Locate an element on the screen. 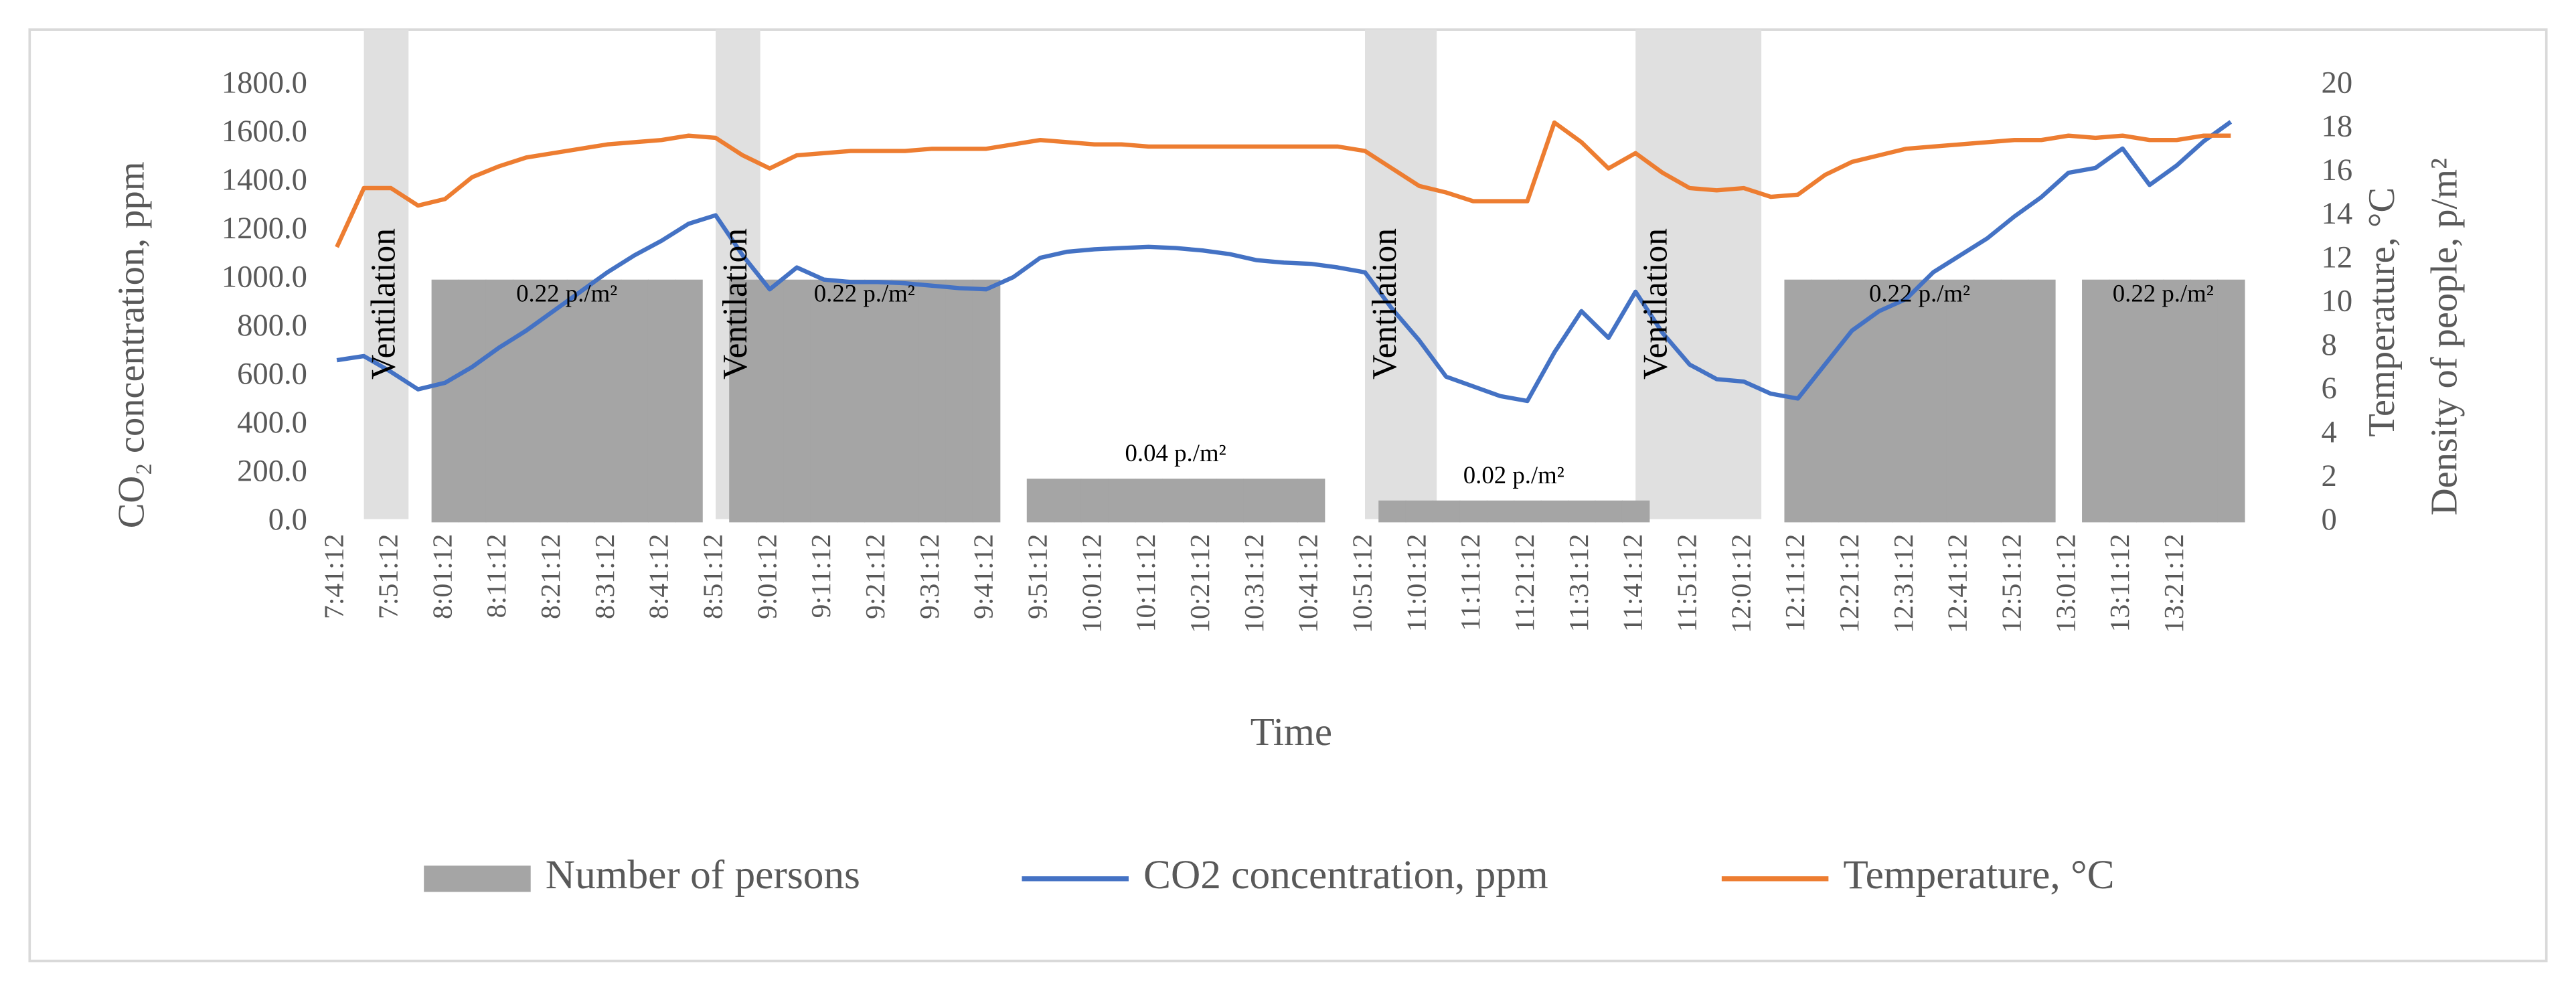 The width and height of the screenshot is (2576, 990). x-tick-label: 13:11:12 is located at coordinates (2121, 583).